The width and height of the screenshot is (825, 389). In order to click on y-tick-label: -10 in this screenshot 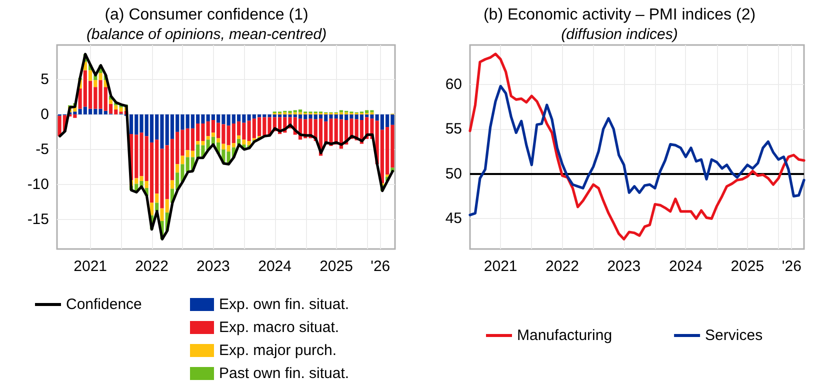, I will do `click(38, 185)`.